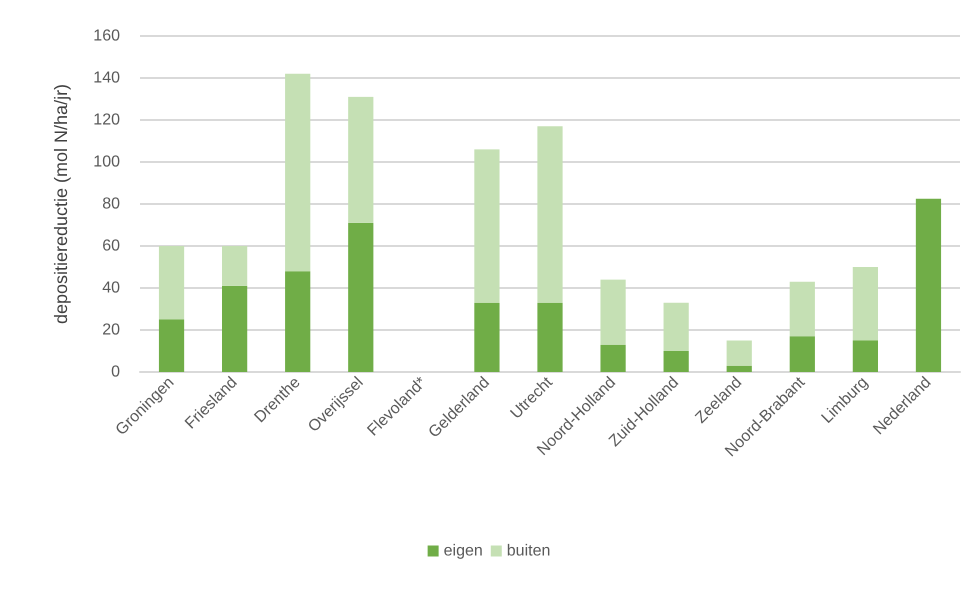  What do you see at coordinates (111, 246) in the screenshot?
I see `y-tick-label: 60` at bounding box center [111, 246].